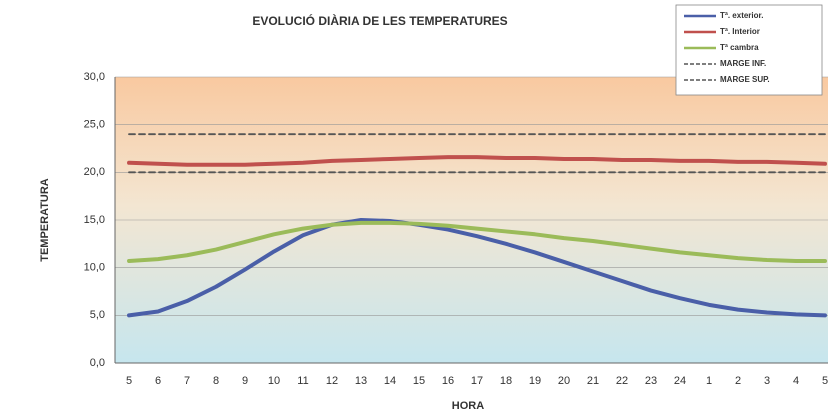  Describe the element at coordinates (477, 381) in the screenshot. I see `x-tick-label: 17` at that location.